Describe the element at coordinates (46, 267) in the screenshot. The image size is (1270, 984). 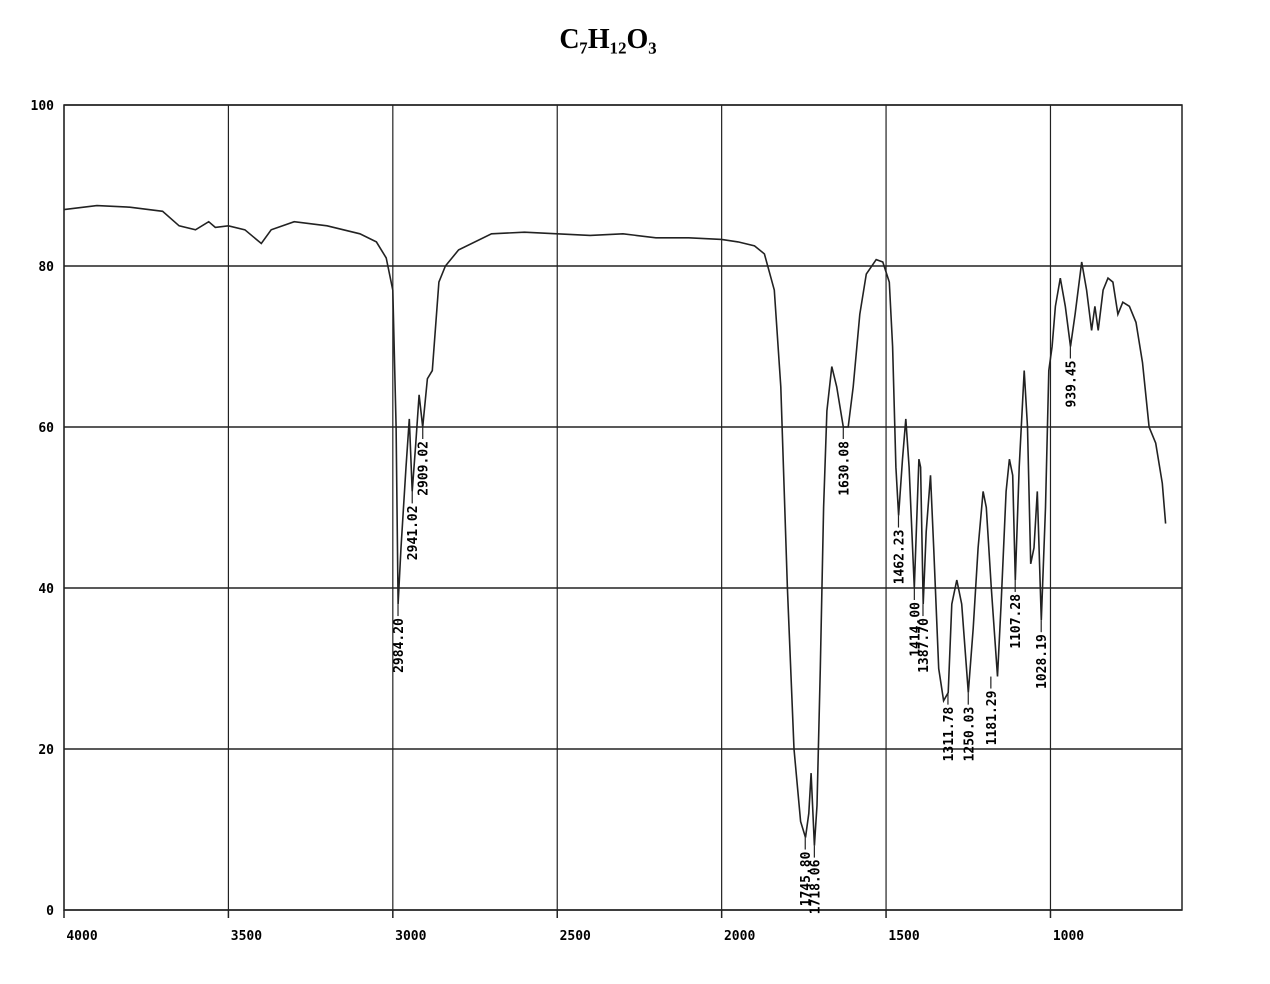
I see `y-tick-label: 80` at that location.